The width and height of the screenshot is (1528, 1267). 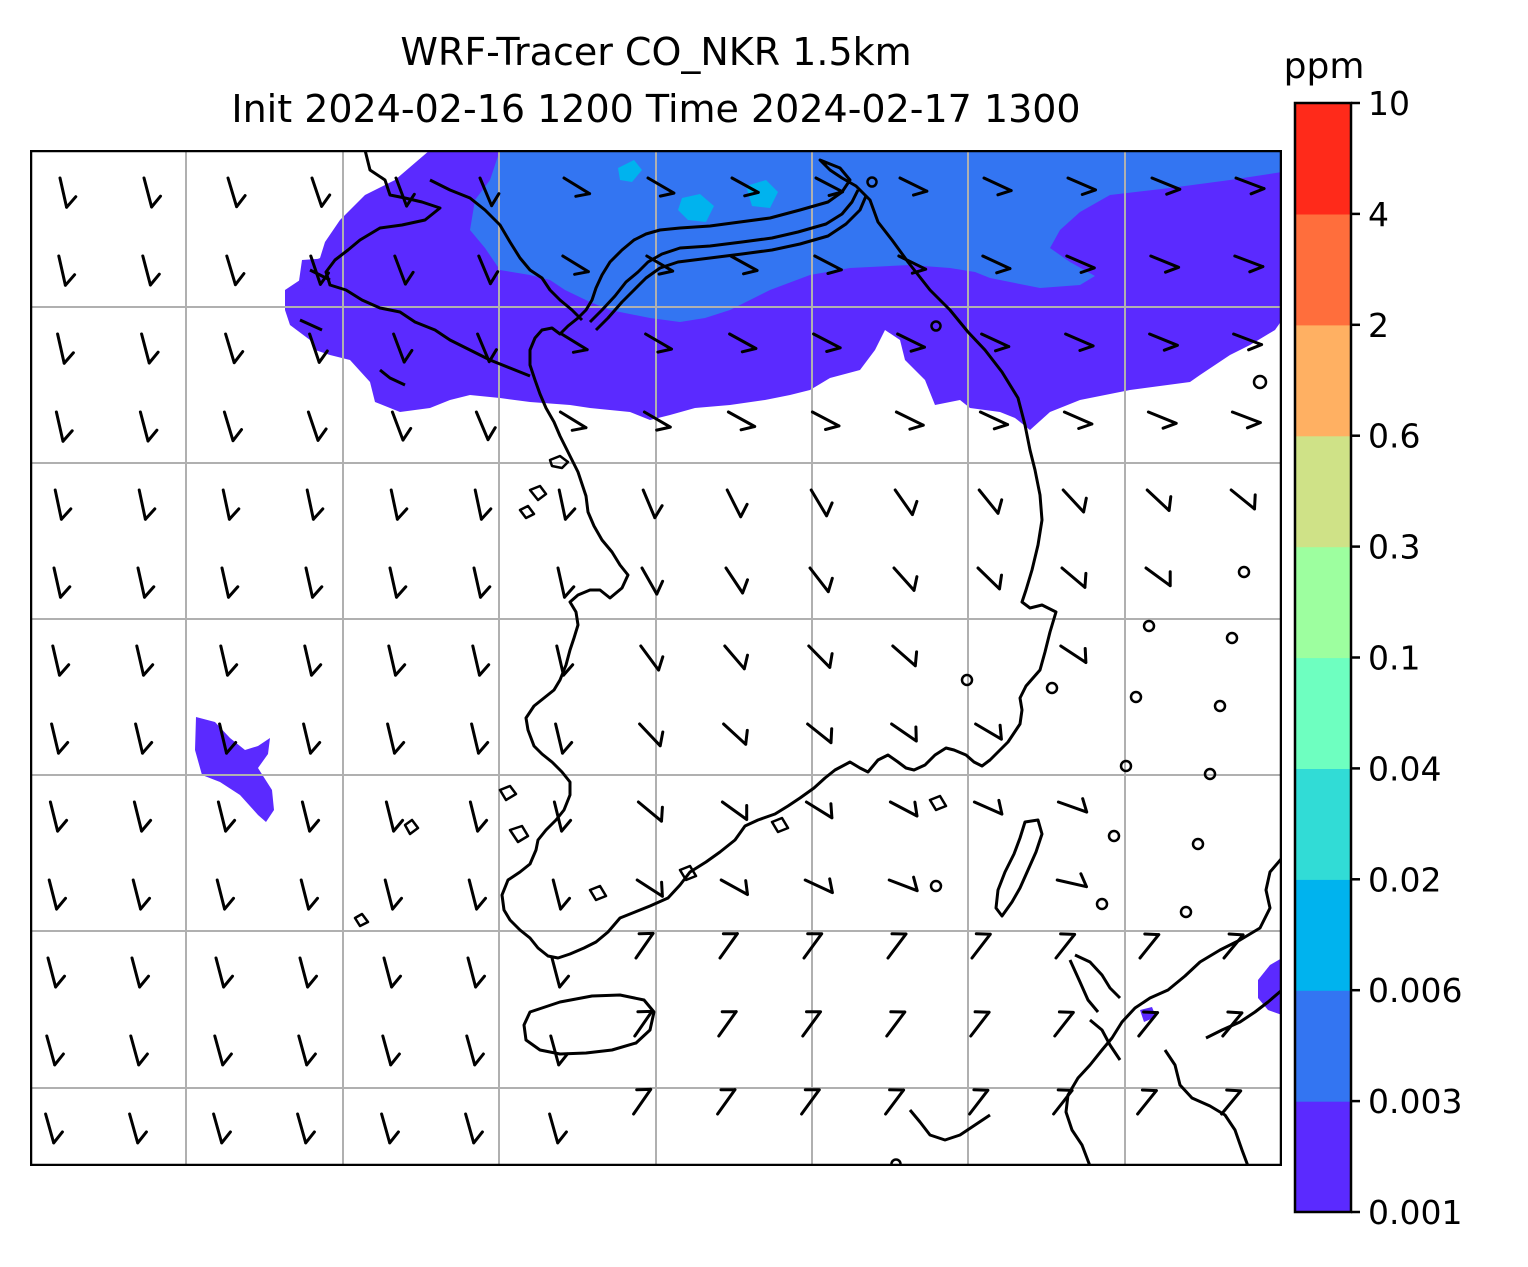 I want to click on colorbar-tick-label: 4, so click(x=1378, y=214).